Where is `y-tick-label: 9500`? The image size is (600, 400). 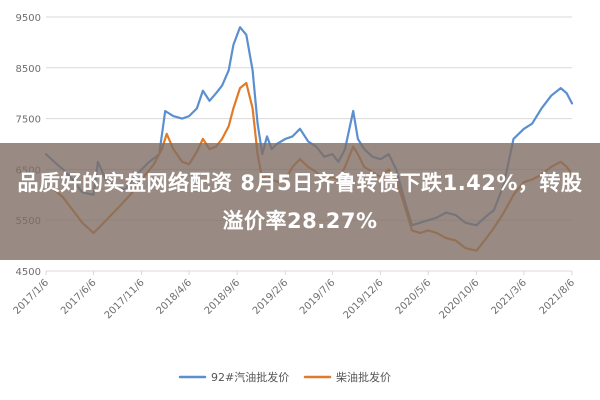
y-tick-label: 9500 is located at coordinates (28, 18).